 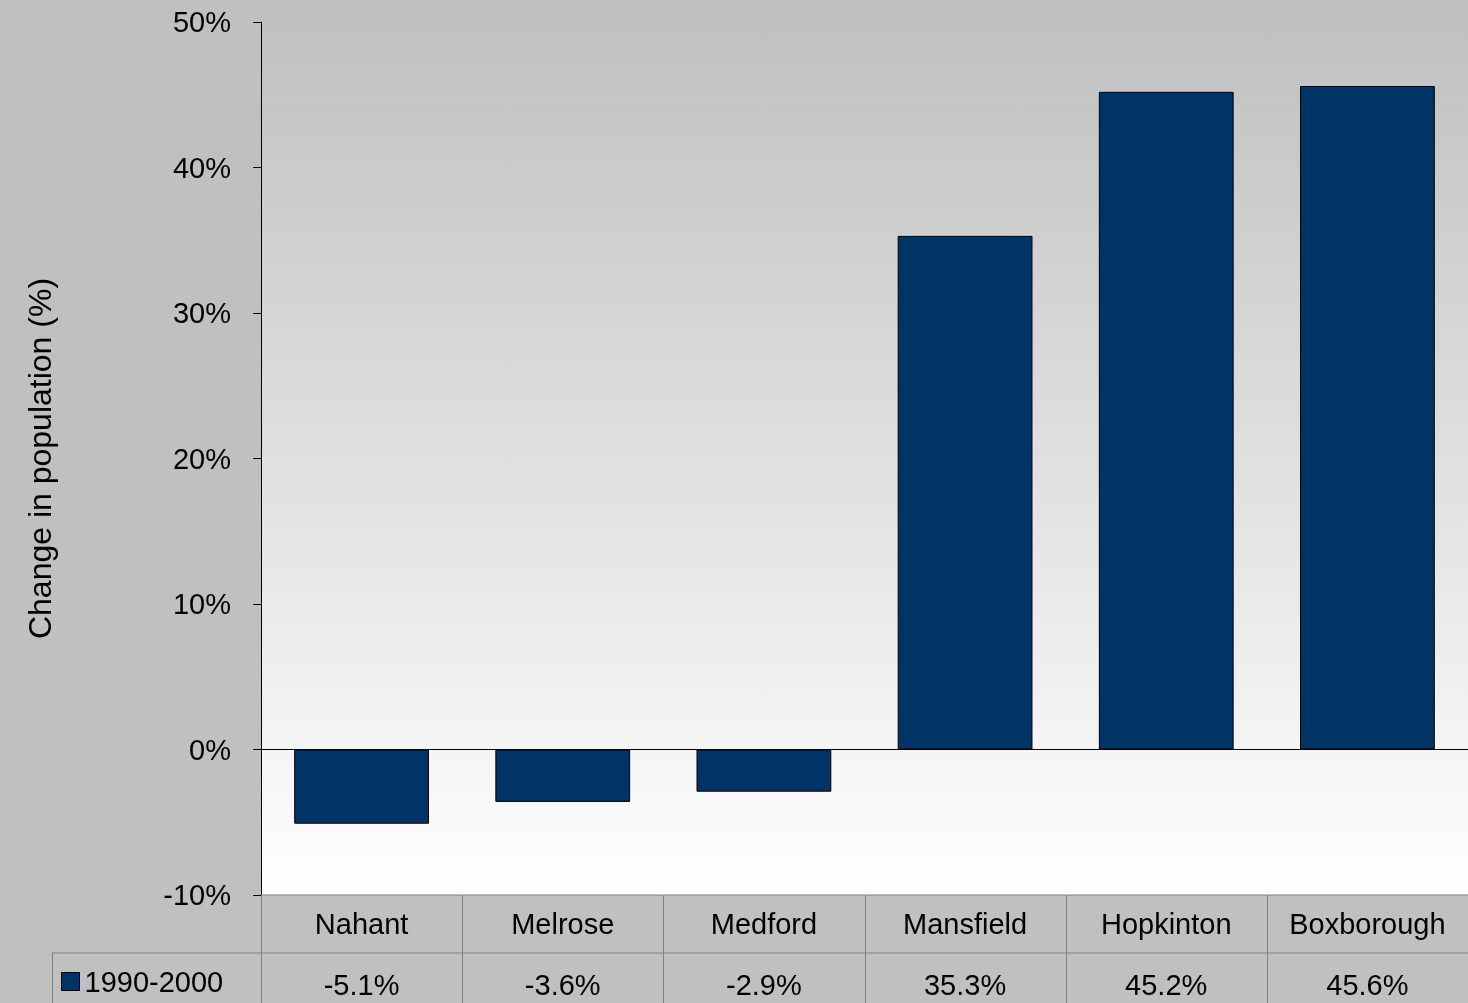 I want to click on data-label: -3.6%, so click(x=562, y=985).